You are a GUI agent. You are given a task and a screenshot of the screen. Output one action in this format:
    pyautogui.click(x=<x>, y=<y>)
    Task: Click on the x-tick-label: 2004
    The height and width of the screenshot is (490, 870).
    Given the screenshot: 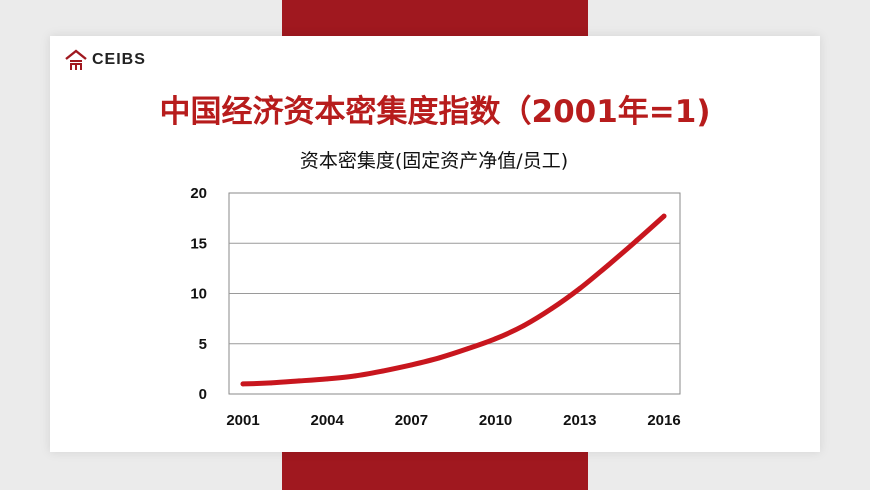 What is the action you would take?
    pyautogui.click(x=328, y=420)
    